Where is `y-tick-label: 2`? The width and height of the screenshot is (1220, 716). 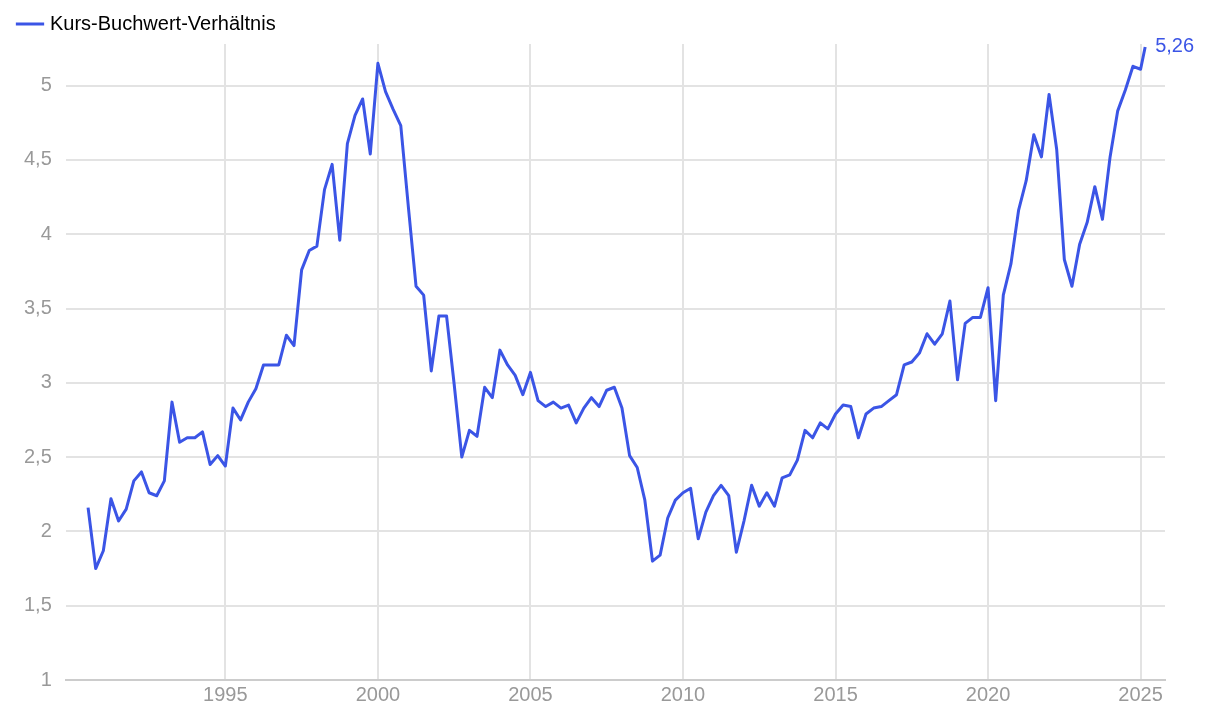 y-tick-label: 2 is located at coordinates (46, 529).